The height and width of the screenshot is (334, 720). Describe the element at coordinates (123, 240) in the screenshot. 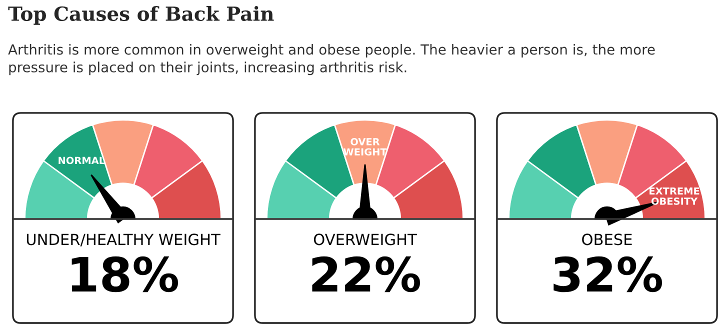

I see `text: UNDER/HEALTHY WEIGHT` at that location.